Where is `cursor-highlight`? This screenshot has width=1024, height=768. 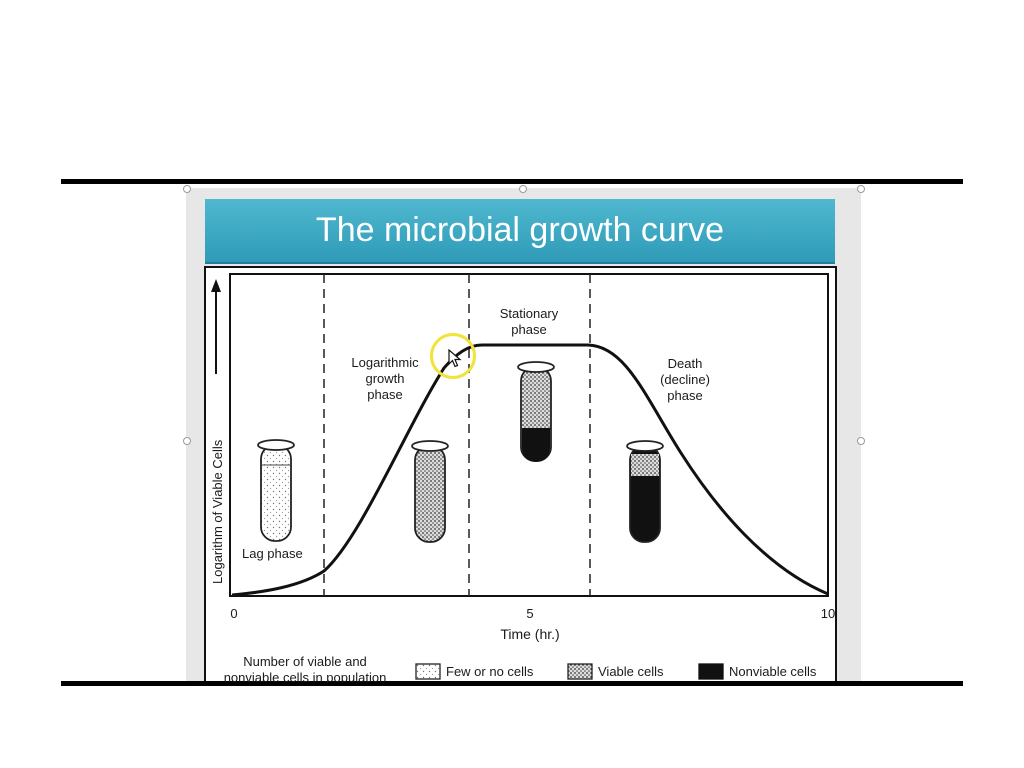
cursor-highlight is located at coordinates (453, 356).